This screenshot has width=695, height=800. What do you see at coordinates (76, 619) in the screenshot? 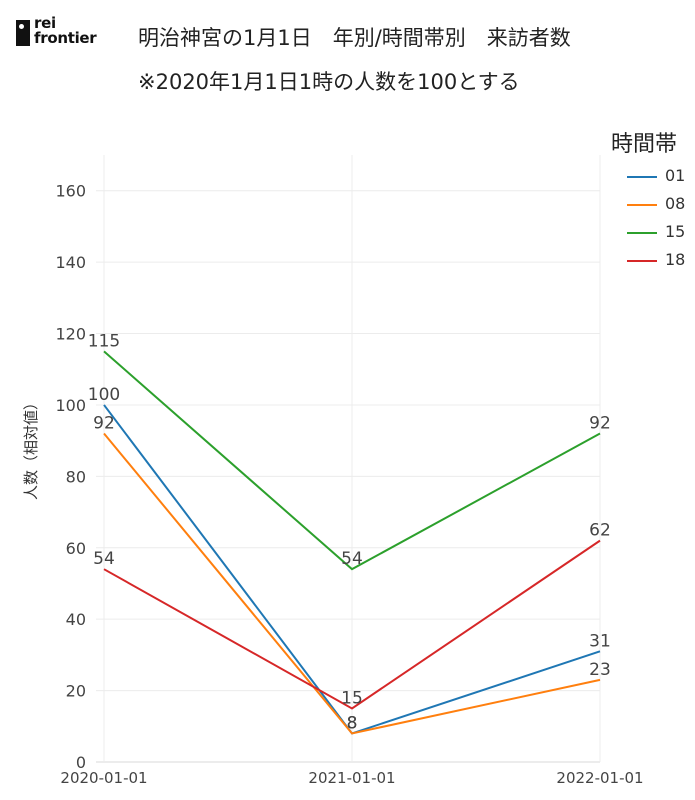
I see `y-tick-label: 40` at bounding box center [76, 619].